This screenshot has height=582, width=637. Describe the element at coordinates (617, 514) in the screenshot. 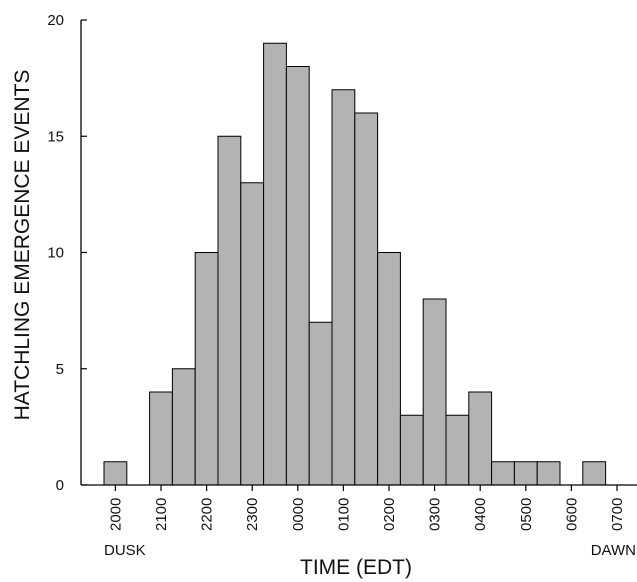

I see `x-tick-label: 0700` at that location.